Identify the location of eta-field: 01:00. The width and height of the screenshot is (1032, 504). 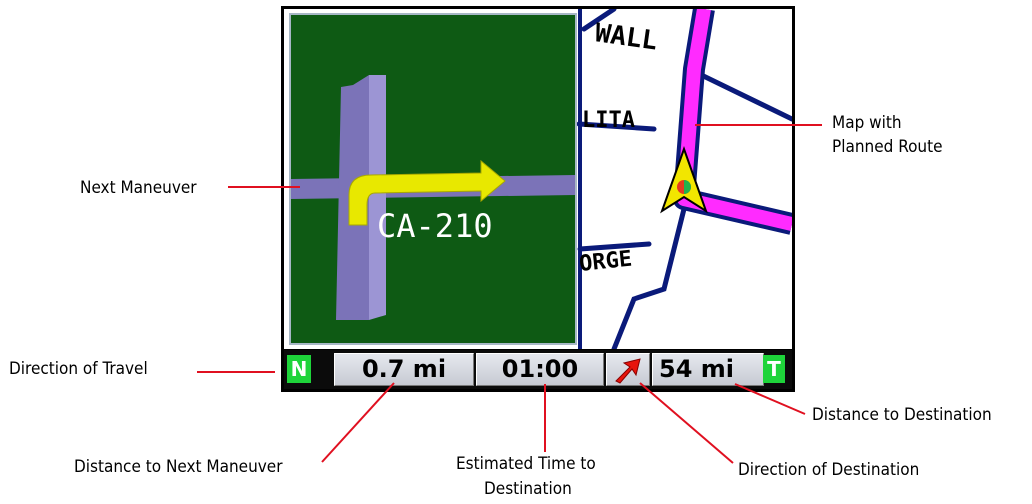
(540, 369).